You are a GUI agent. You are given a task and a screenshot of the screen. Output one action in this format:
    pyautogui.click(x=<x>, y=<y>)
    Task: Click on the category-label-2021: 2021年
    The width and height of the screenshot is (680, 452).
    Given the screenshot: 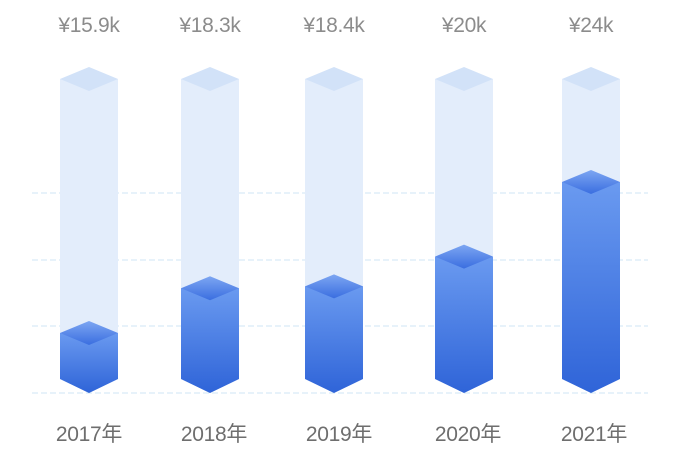 What is the action you would take?
    pyautogui.click(x=594, y=434)
    